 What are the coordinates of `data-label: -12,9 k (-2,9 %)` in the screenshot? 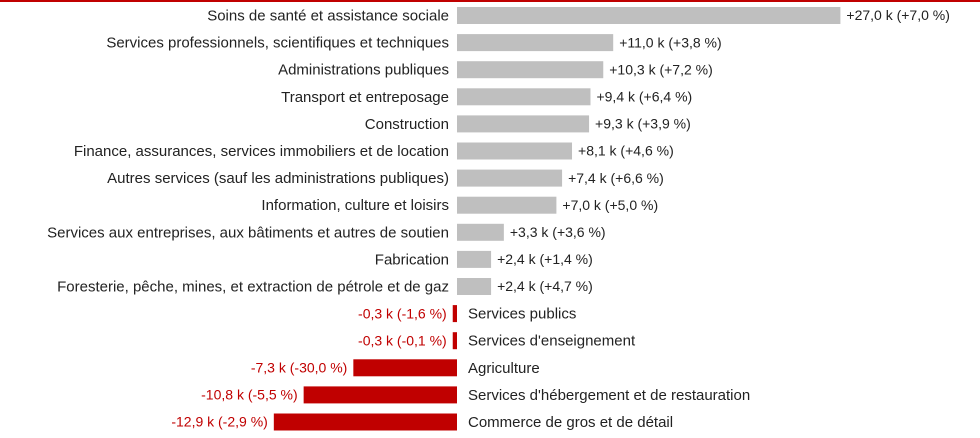 It's located at (219, 422).